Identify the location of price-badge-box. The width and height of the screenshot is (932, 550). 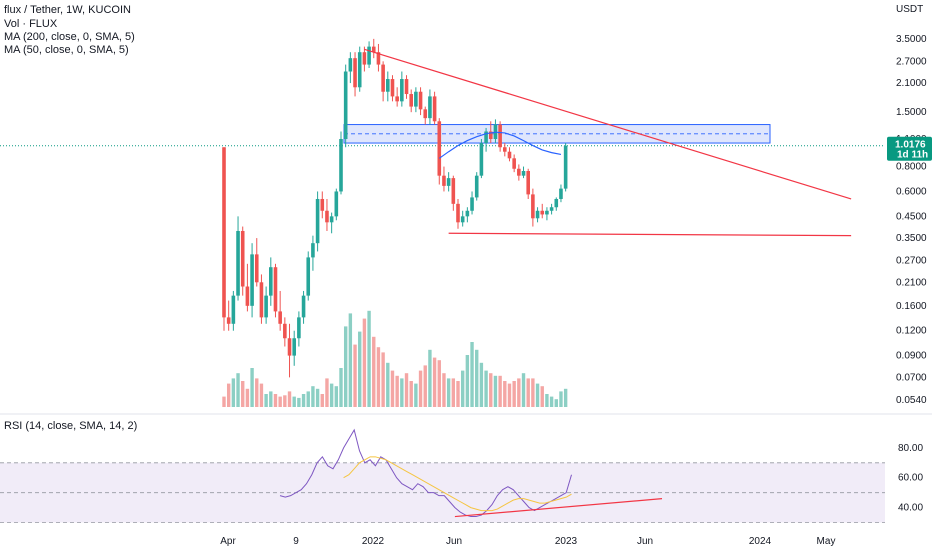
(909, 148).